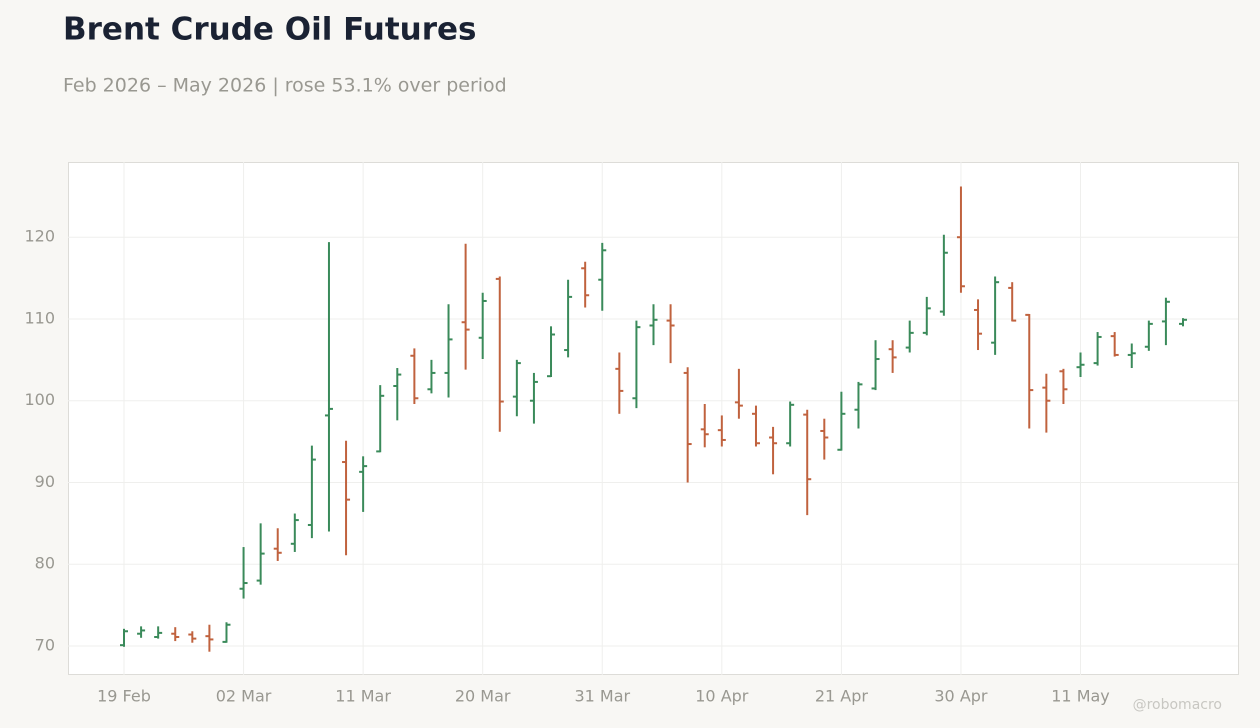 The width and height of the screenshot is (1260, 728). What do you see at coordinates (1177, 705) in the screenshot?
I see `watermark: @robomacro` at bounding box center [1177, 705].